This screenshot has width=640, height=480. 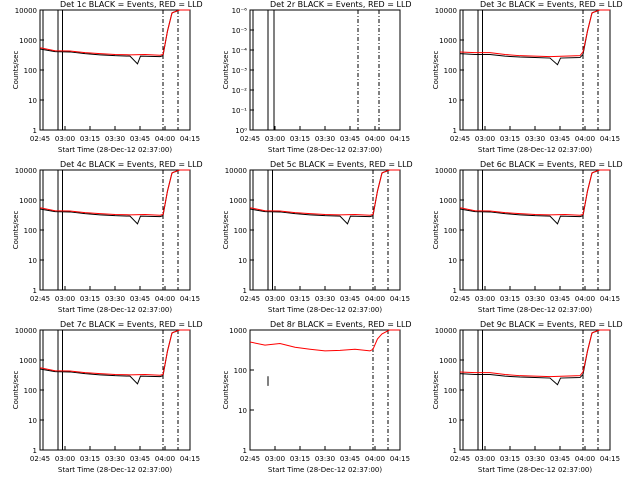 I want to click on chart-title: Det 2r BLACK = Events, RED = LLD, so click(x=341, y=4).